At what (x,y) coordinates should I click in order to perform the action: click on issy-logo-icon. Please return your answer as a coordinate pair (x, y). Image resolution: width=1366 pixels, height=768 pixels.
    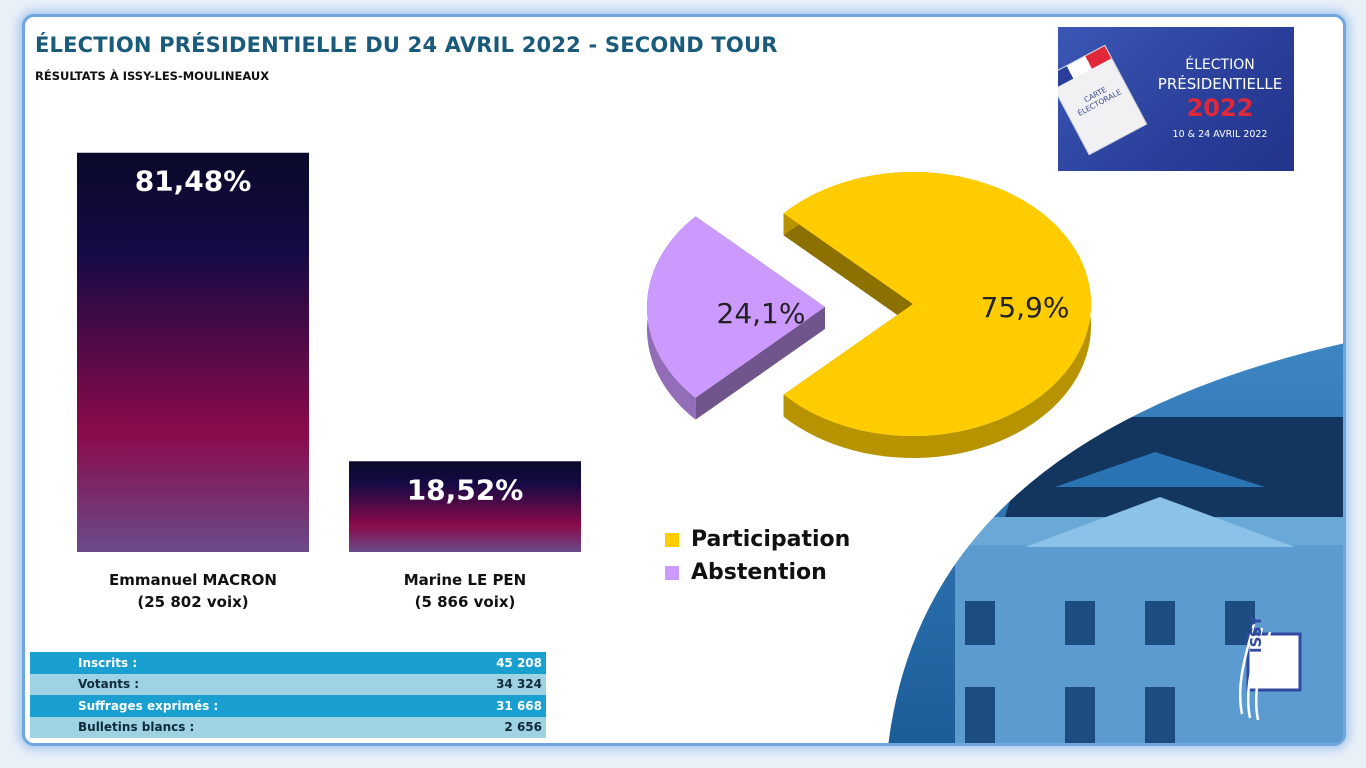
    Looking at the image, I should click on (1270, 672).